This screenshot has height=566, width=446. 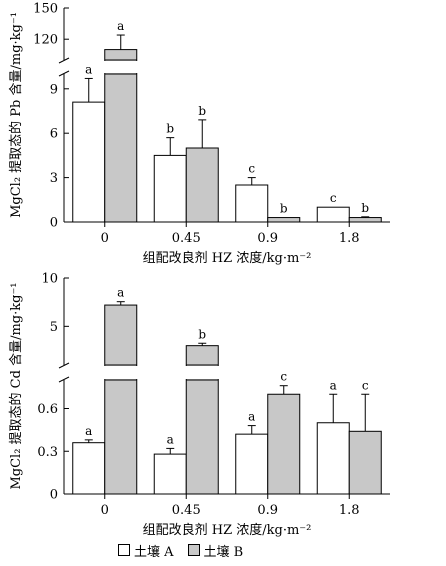 I want to click on legend-label-b: 土壤 B, so click(x=223, y=552).